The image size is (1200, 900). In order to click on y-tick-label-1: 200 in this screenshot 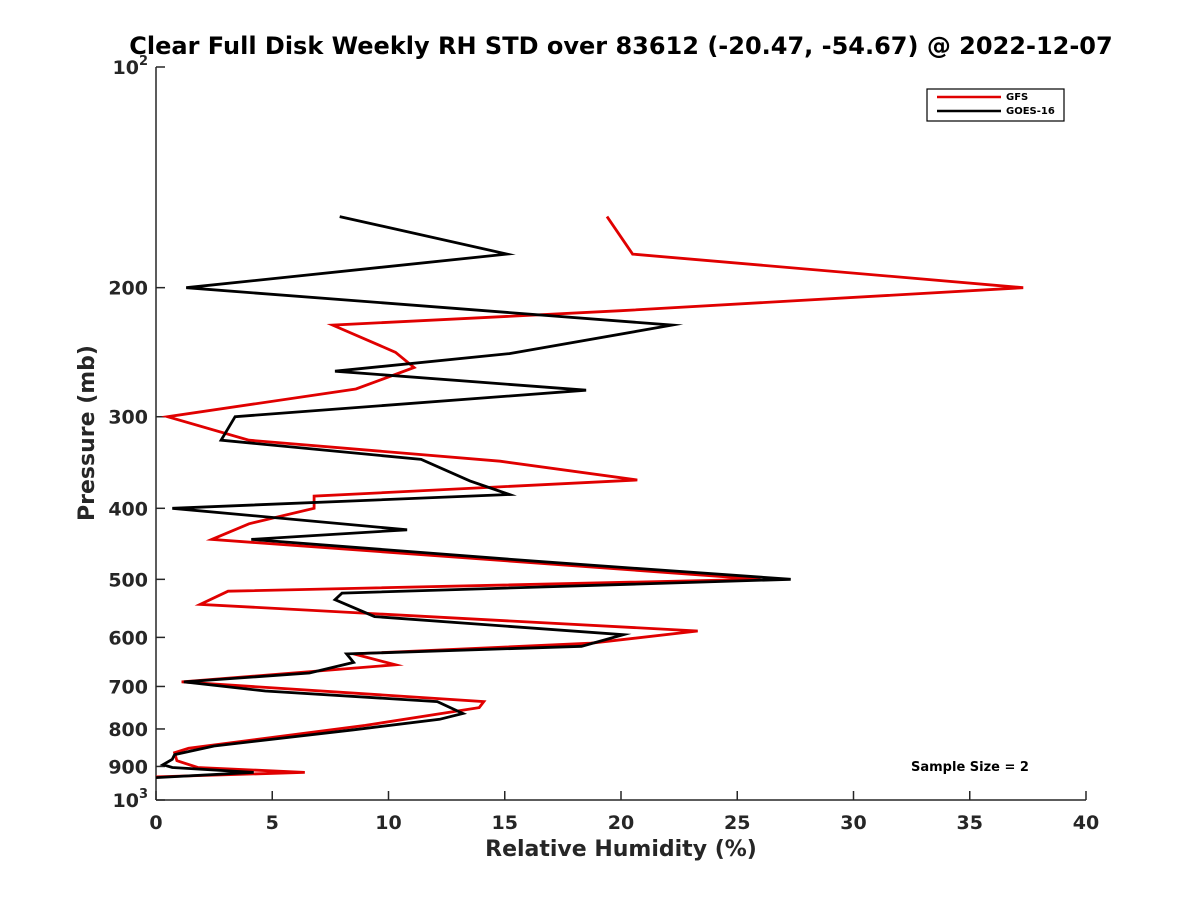, I will do `click(128, 289)`.